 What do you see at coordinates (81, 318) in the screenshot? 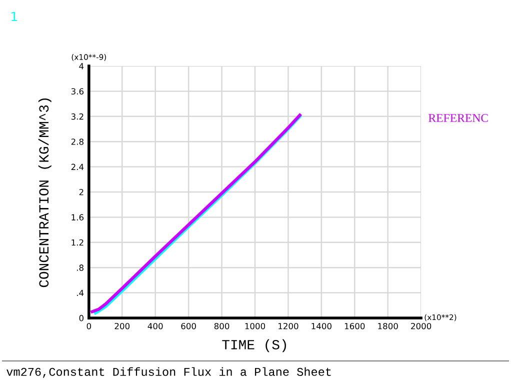
I see `y-tick-label: 0` at bounding box center [81, 318].